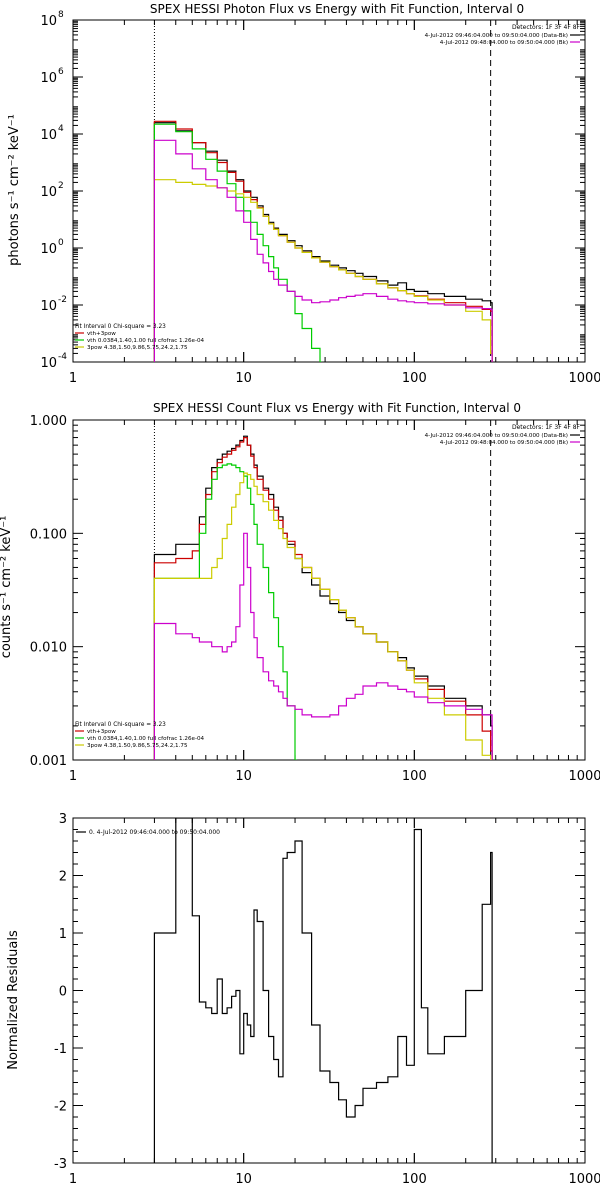  What do you see at coordinates (61, 15) in the screenshot?
I see `y-tick-label-exponent: 8` at bounding box center [61, 15].